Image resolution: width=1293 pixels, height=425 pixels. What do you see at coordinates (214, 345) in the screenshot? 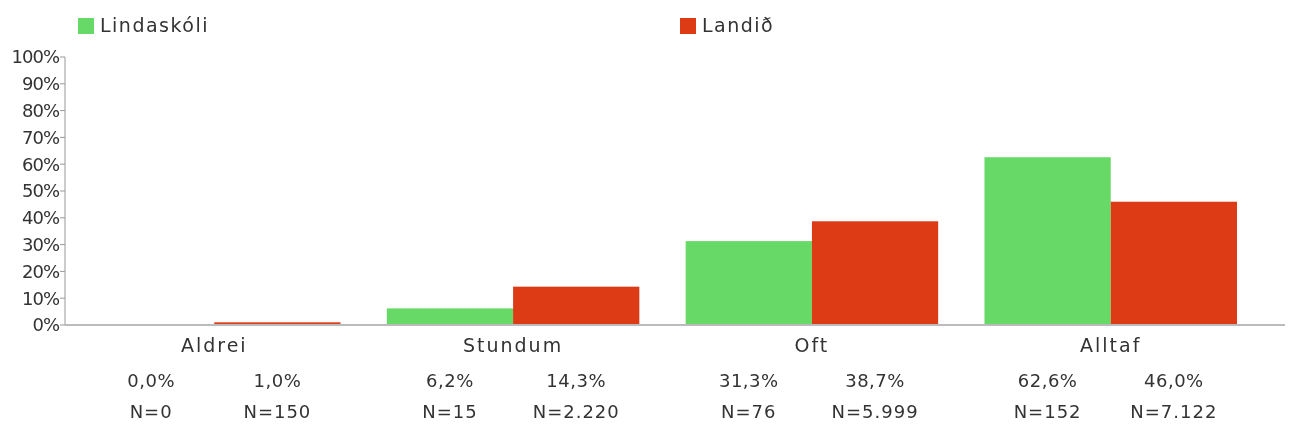
I see `x-tick-label: Aldrei` at bounding box center [214, 345].